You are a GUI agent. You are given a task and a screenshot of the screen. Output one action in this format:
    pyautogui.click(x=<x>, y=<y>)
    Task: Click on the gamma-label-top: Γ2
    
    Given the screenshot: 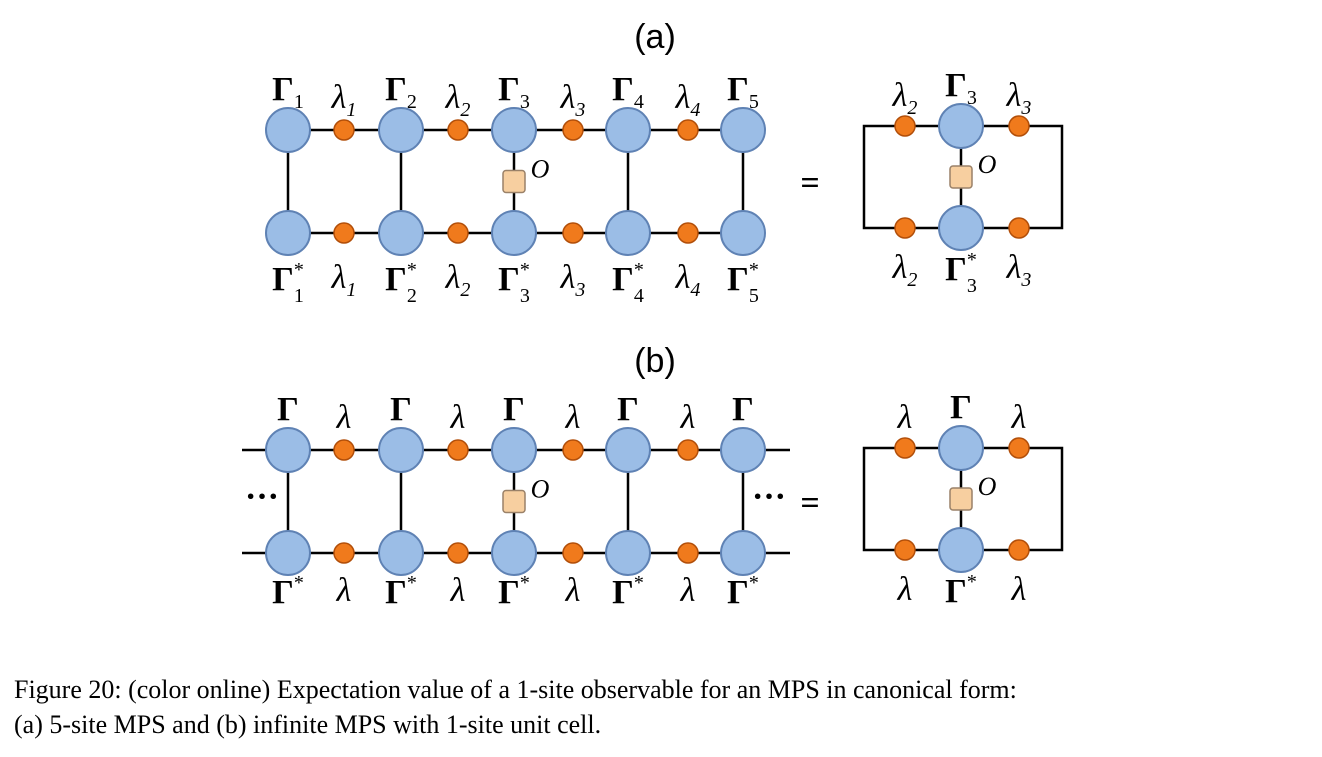 What is the action you would take?
    pyautogui.click(x=401, y=92)
    